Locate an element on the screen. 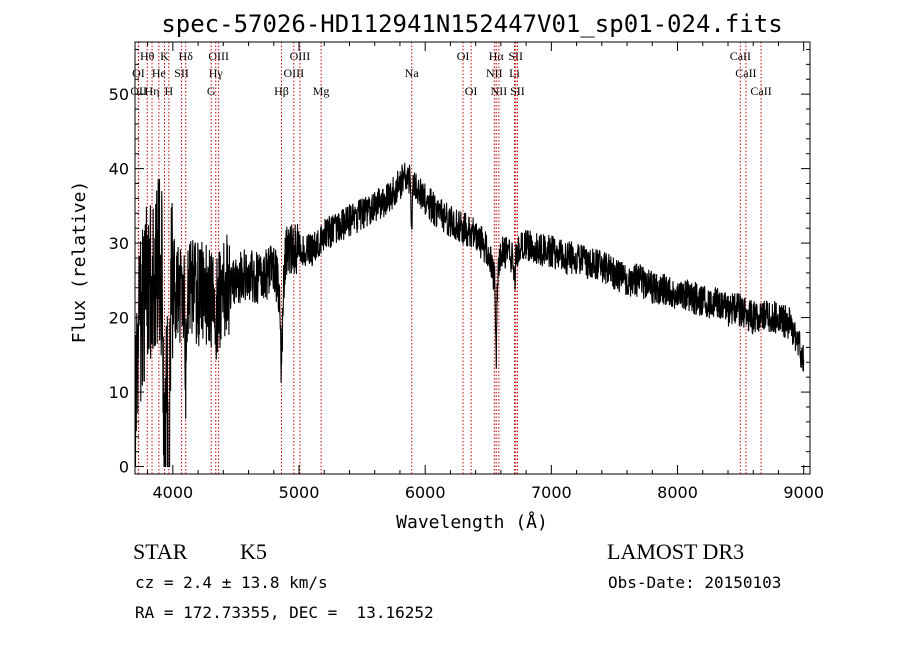 The image size is (900, 649). survey-label: LAMOST DR3 is located at coordinates (676, 551).